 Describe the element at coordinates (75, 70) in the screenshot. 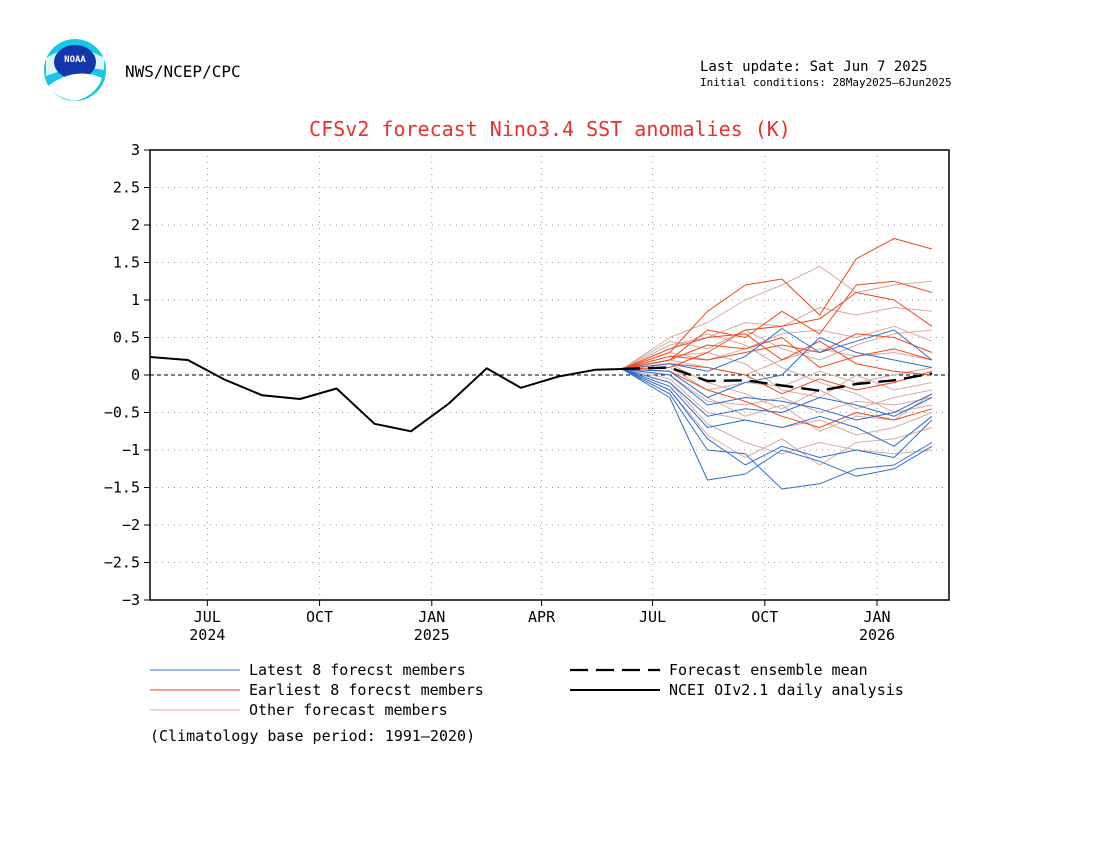

I see `noaa-logo: NOAA` at that location.